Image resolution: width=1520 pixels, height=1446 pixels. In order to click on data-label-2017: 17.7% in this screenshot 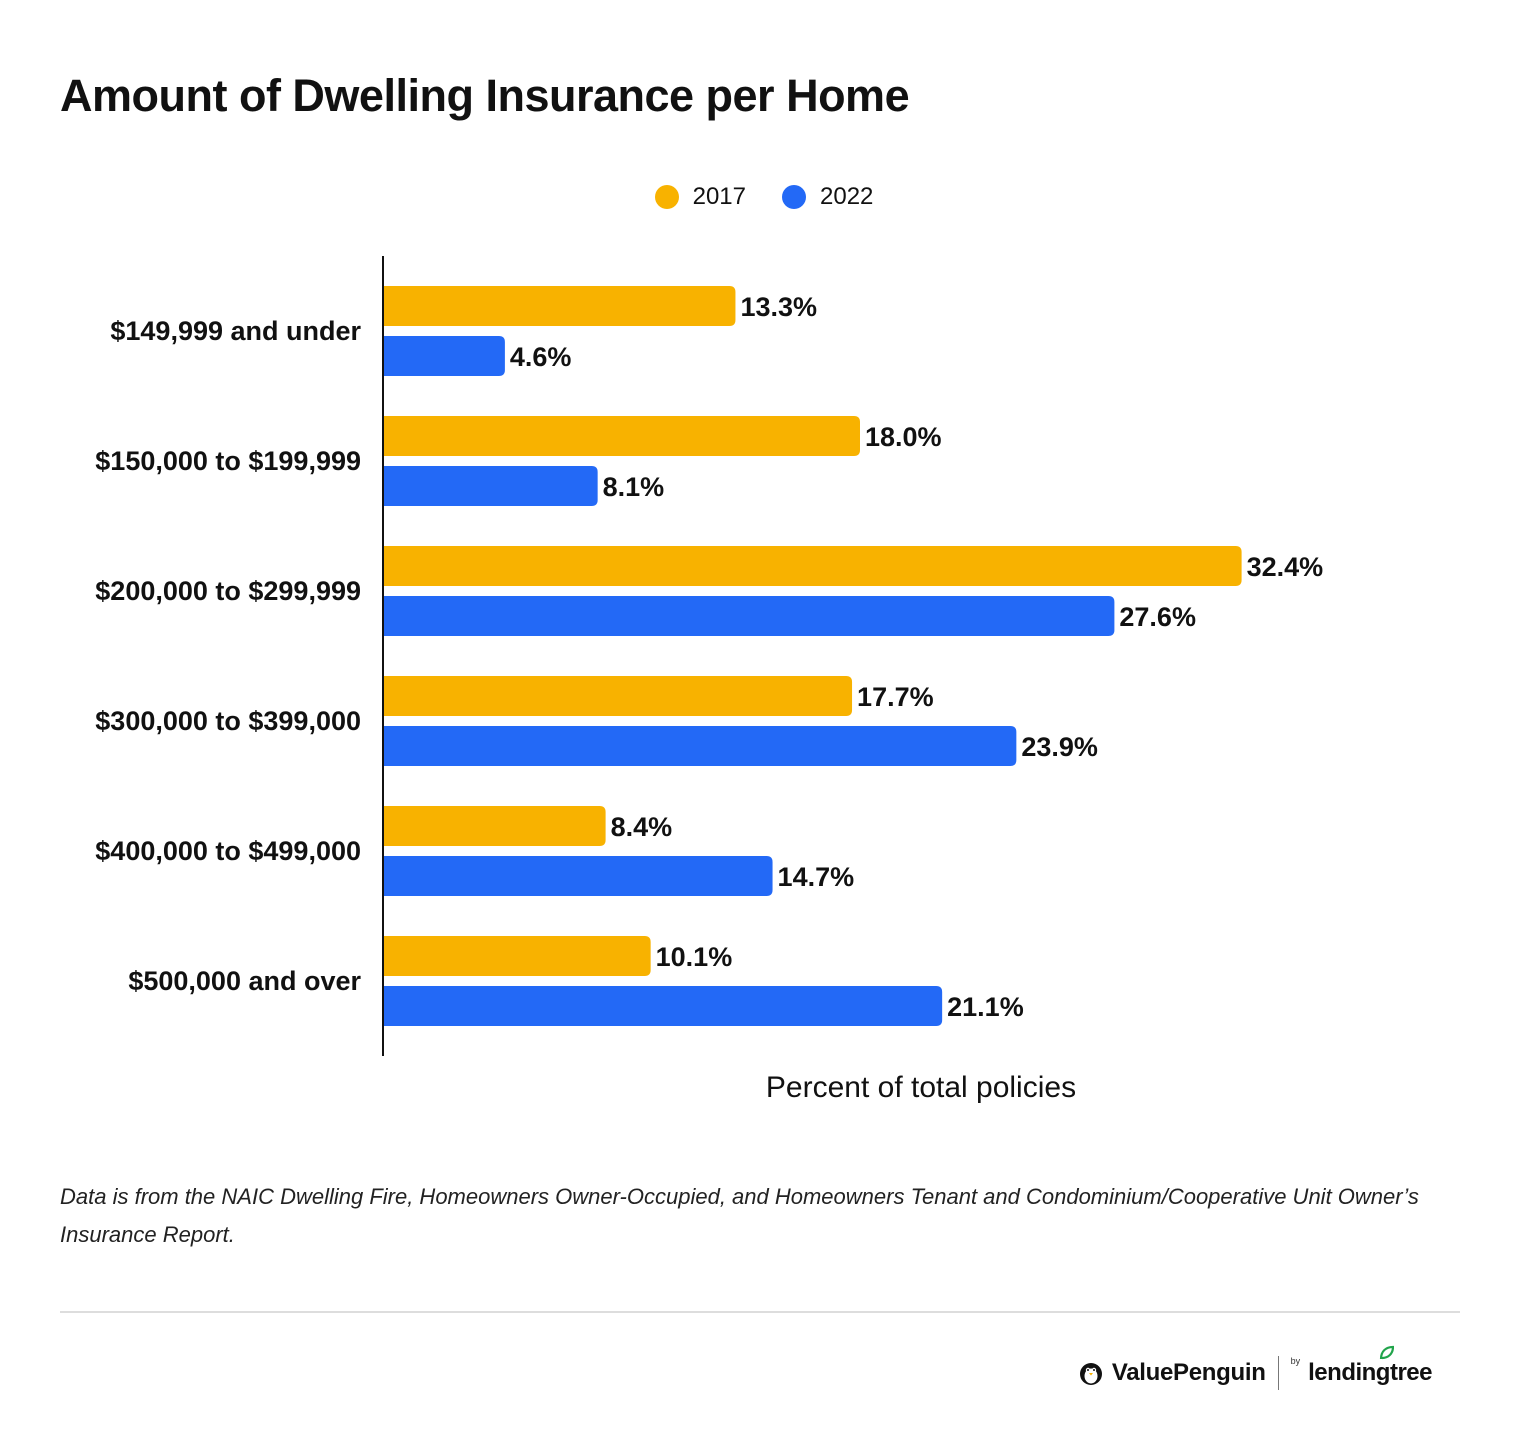, I will do `click(895, 697)`.